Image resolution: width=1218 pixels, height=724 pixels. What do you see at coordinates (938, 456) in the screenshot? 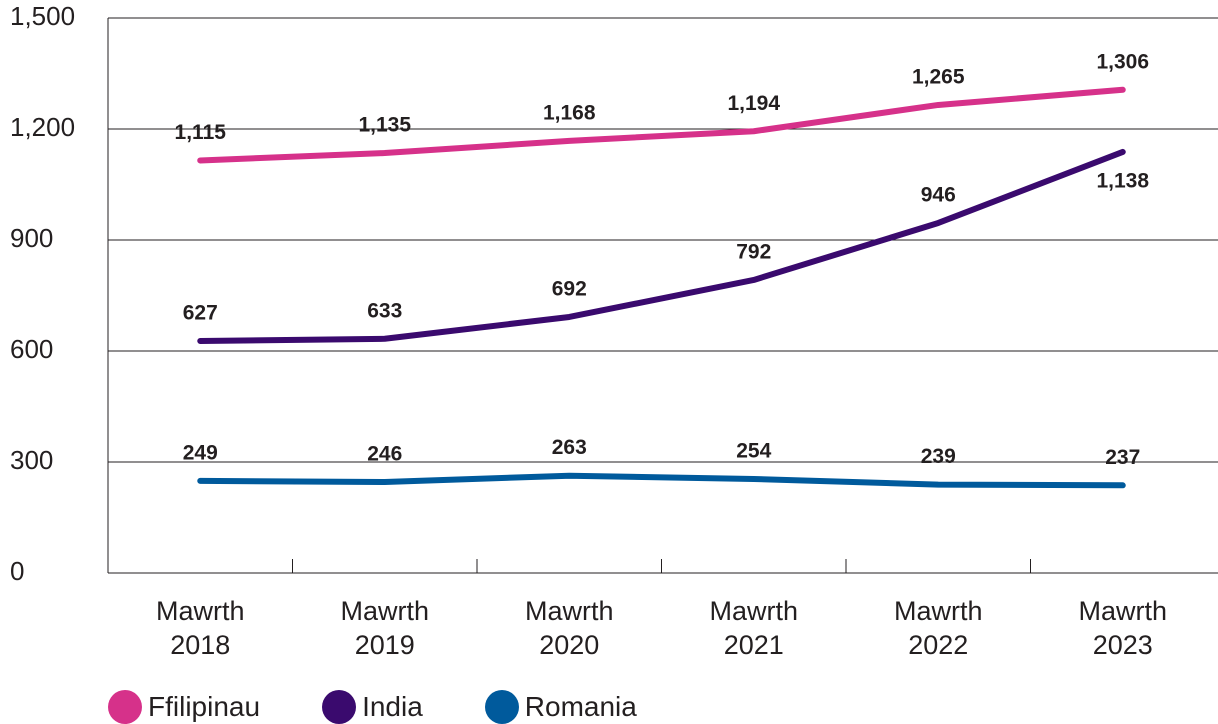
I see `data-label: 239` at bounding box center [938, 456].